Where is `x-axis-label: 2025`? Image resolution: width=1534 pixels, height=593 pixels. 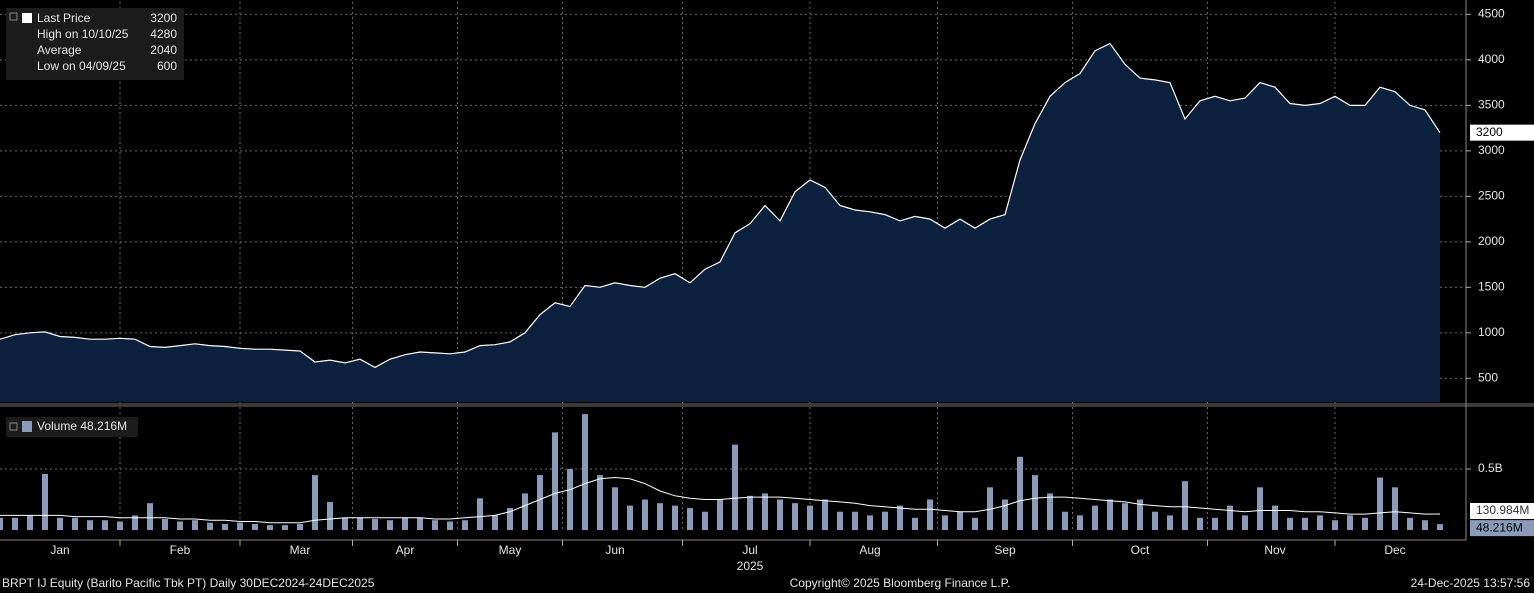 x-axis-label: 2025 is located at coordinates (750, 566).